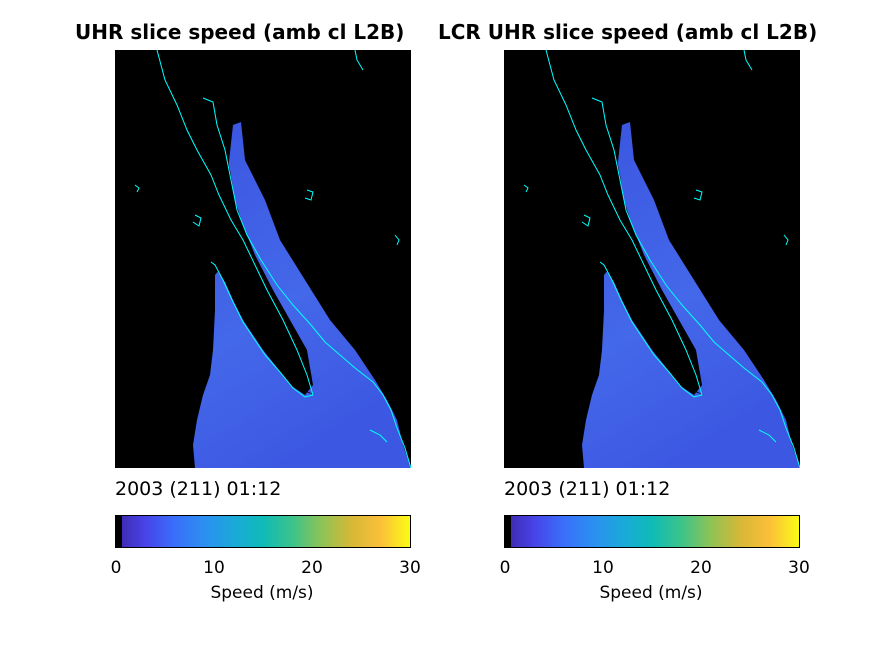 The height and width of the screenshot is (663, 884). Describe the element at coordinates (240, 32) in the screenshot. I see `panel-1-title: UHR slice speed (amb cl L2B)` at that location.